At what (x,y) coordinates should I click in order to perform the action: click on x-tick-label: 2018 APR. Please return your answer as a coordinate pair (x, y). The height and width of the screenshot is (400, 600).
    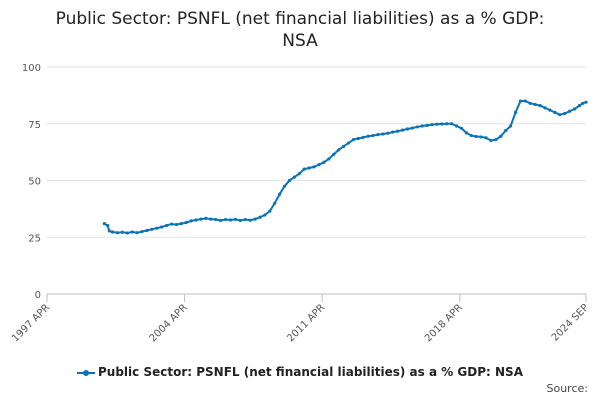
    Looking at the image, I should click on (444, 323).